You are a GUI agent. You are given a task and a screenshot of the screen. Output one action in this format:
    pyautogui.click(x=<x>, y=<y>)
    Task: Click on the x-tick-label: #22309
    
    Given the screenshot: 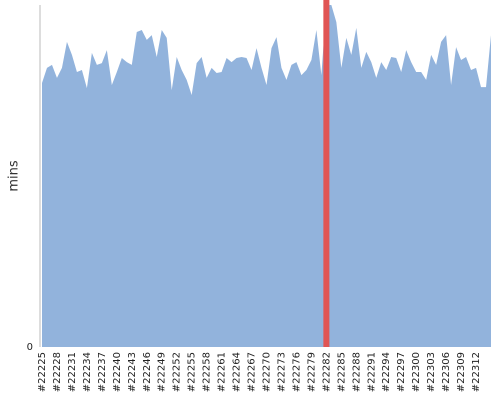 What is the action you would take?
    pyautogui.click(x=461, y=372)
    